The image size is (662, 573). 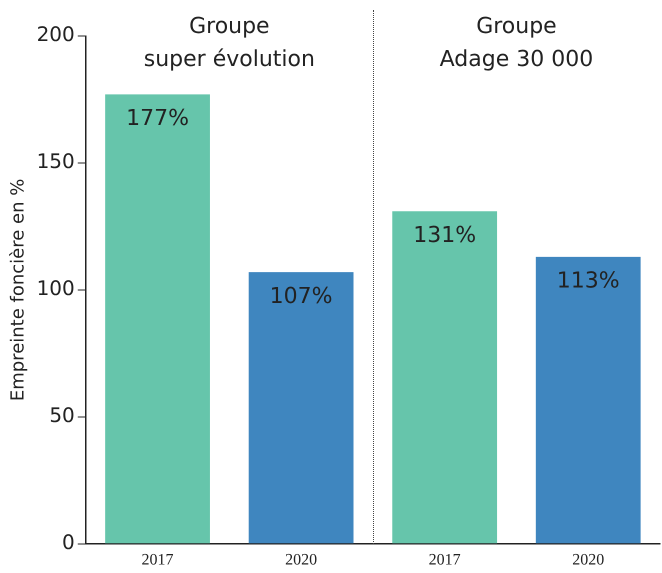 I want to click on annotation: Groupe Adage 30 000, so click(x=517, y=43).